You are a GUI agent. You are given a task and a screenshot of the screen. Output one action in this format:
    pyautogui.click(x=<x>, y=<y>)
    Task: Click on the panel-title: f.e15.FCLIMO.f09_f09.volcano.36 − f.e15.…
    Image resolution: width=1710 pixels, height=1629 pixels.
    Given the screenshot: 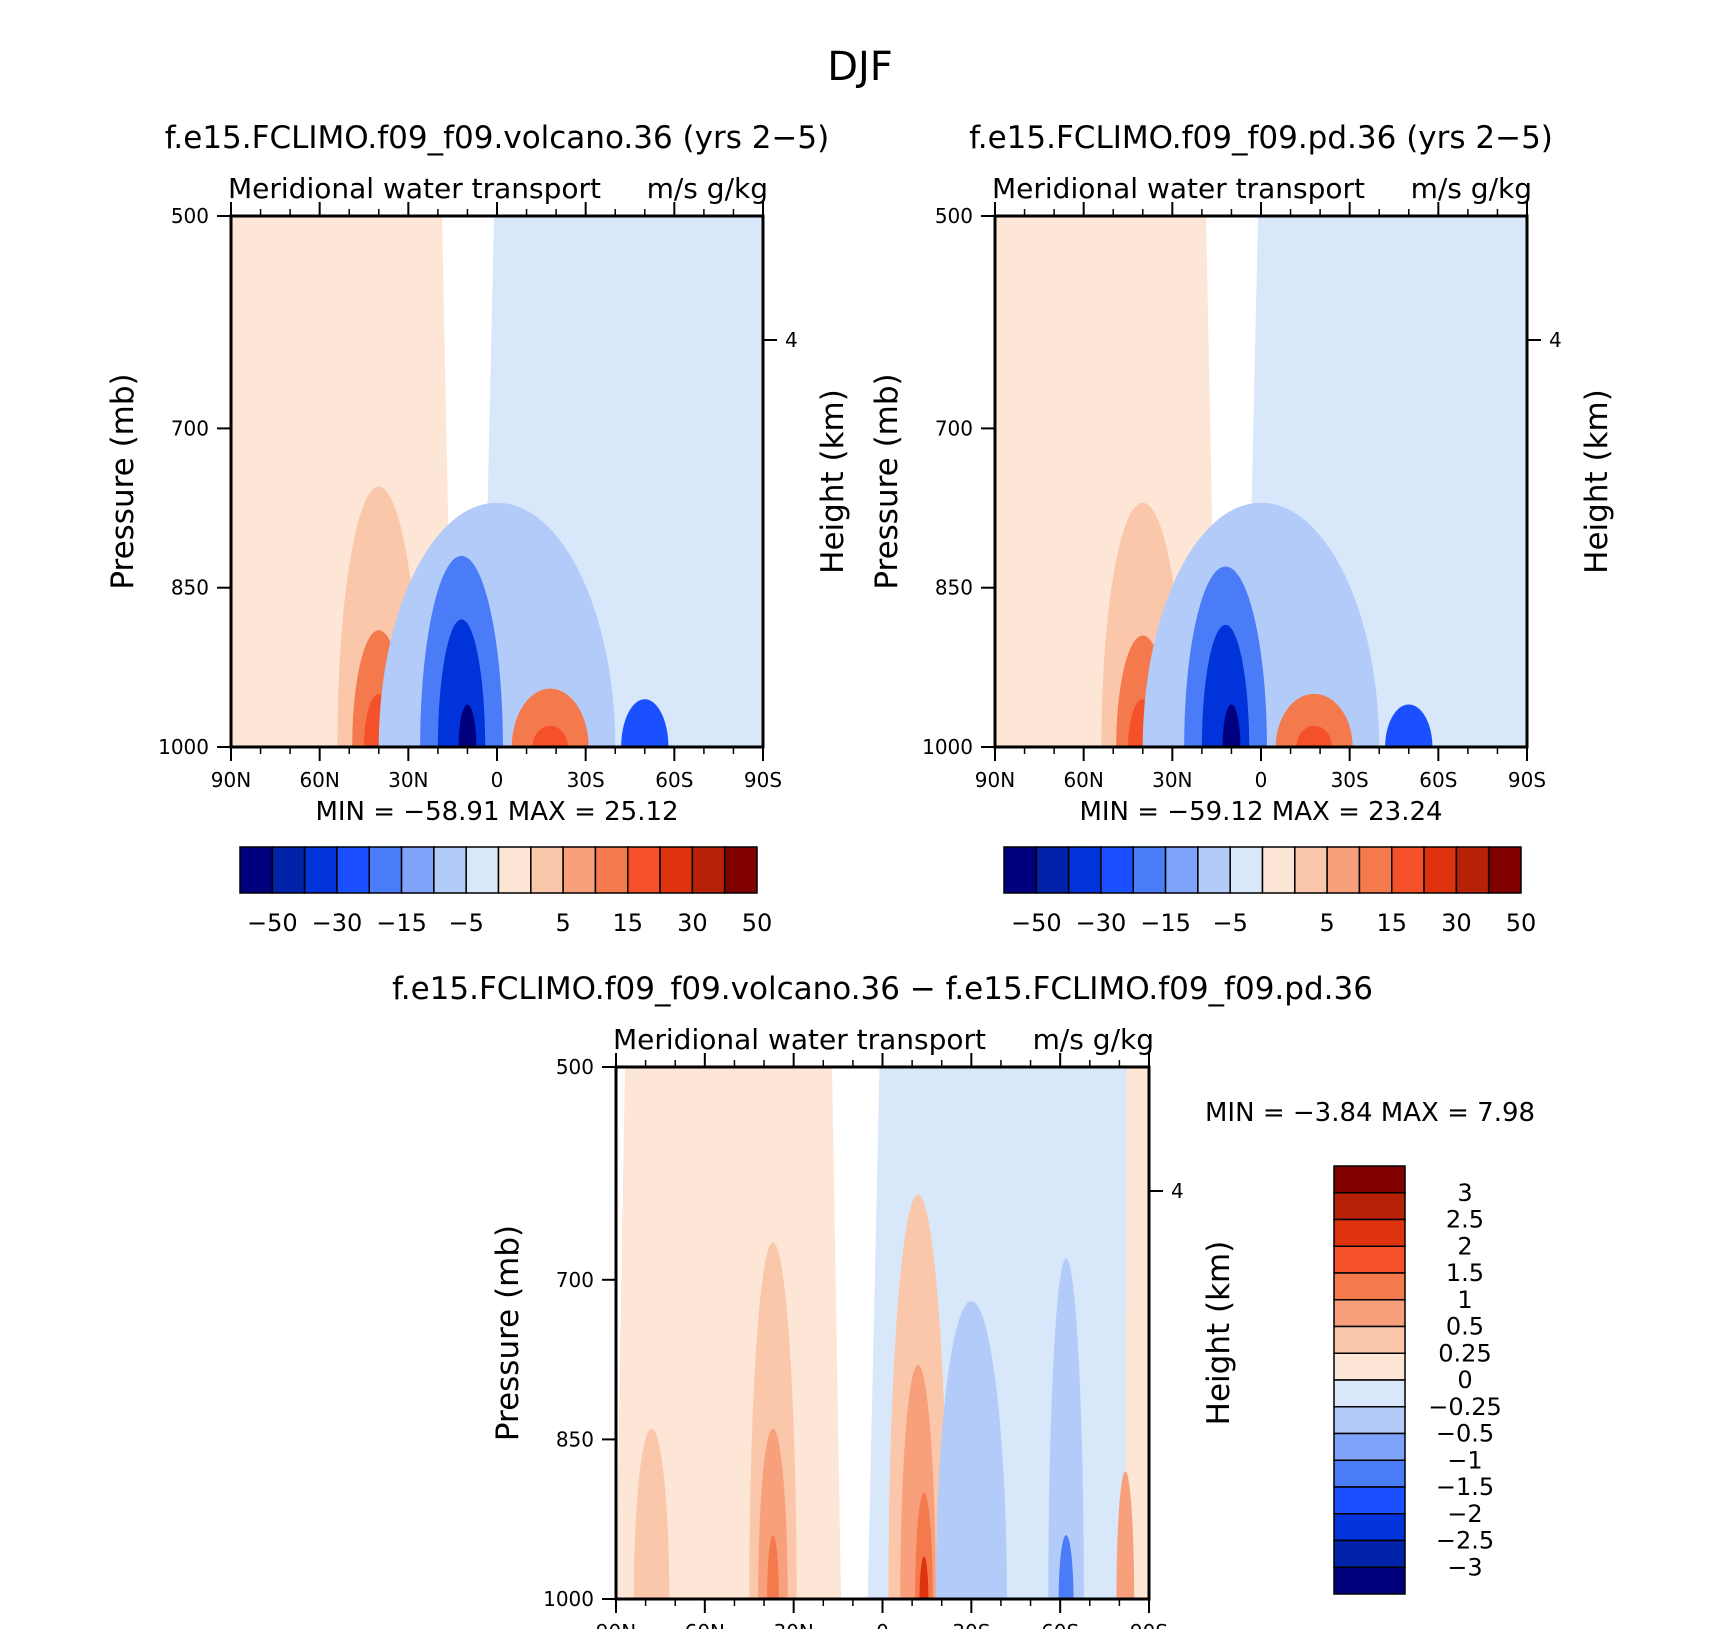 What is the action you would take?
    pyautogui.click(x=882, y=989)
    